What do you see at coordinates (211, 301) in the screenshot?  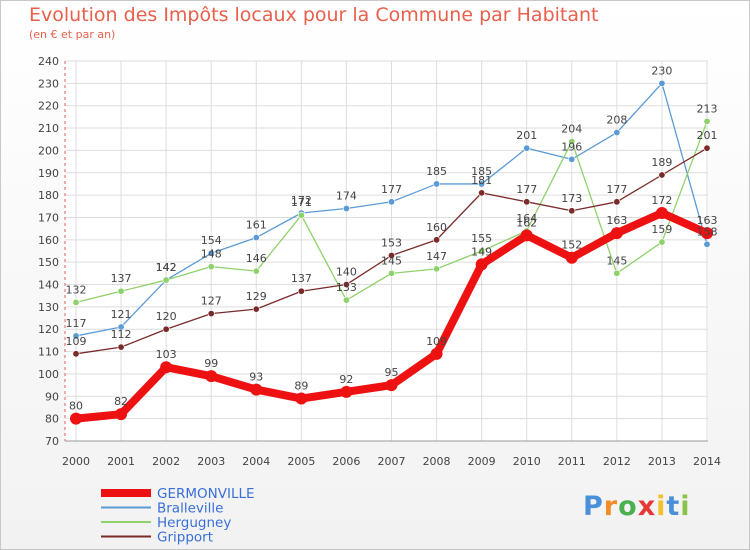 I see `data-label: 127` at bounding box center [211, 301].